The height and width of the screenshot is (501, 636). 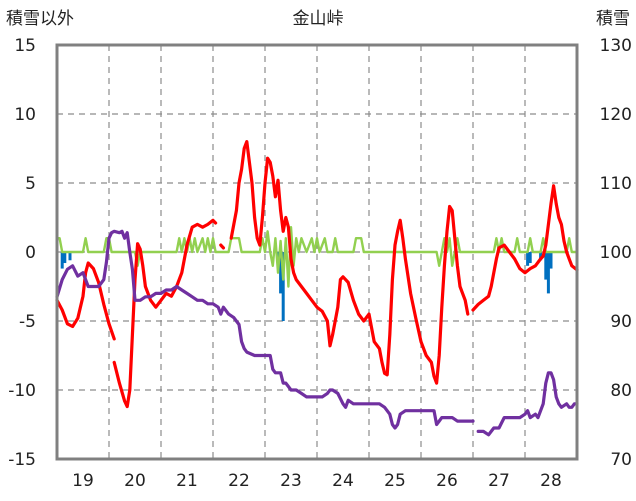 I want to click on x-tick-label: 23, so click(x=291, y=481).